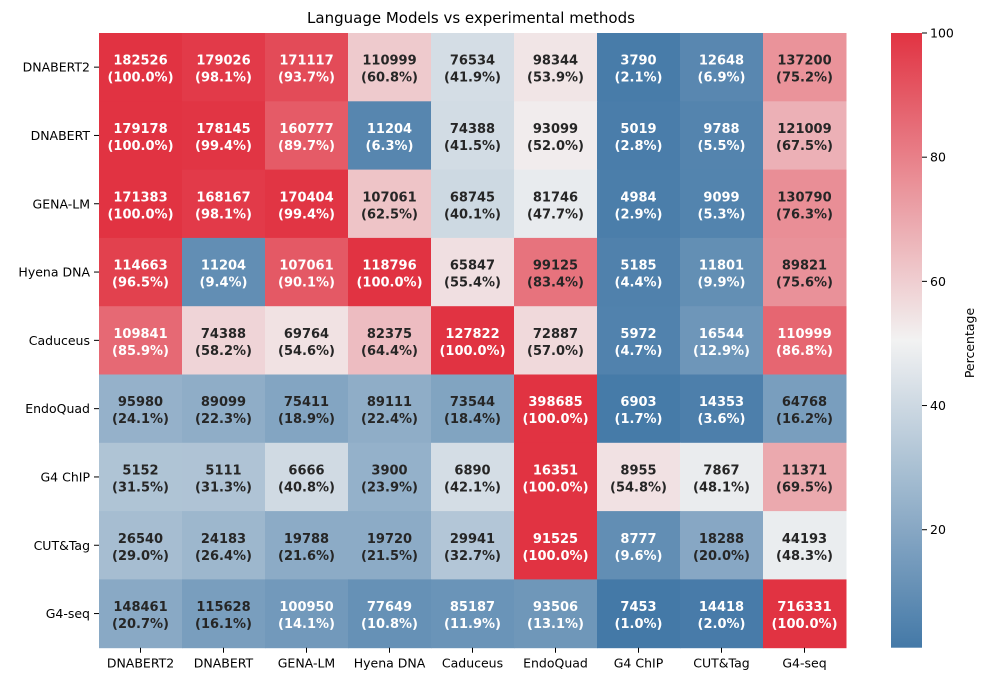 Image resolution: width=986 pixels, height=682 pixels. Describe the element at coordinates (555, 624) in the screenshot. I see `cell-percent-label: (13.1%)` at that location.